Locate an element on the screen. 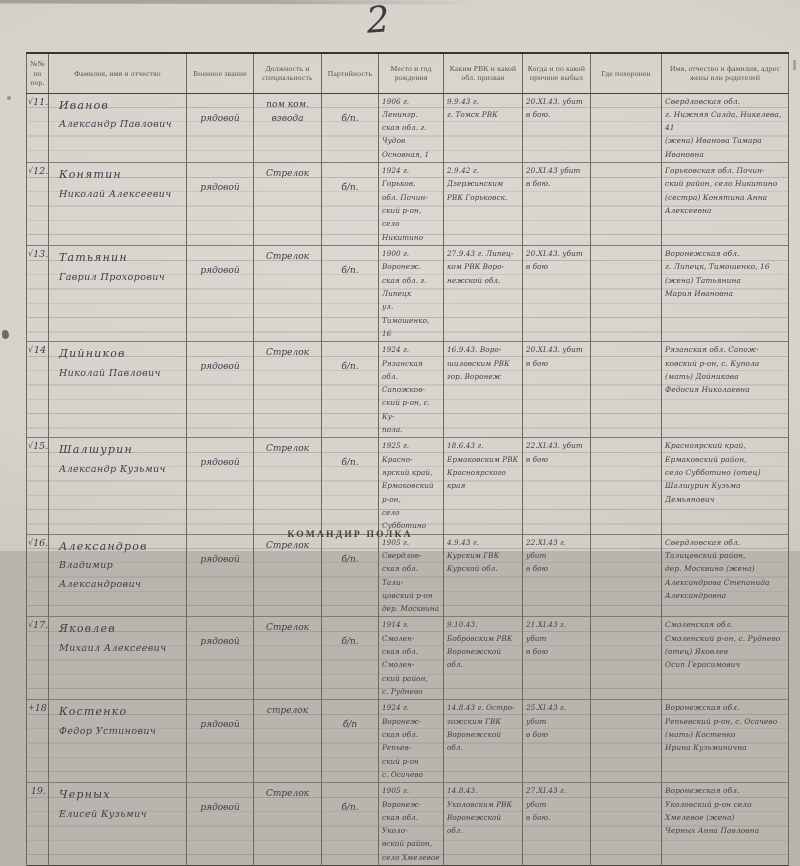 The width and height of the screenshot is (800, 866). cell-fate: 22.XI.43 г. убит в бою is located at coordinates (556, 575).